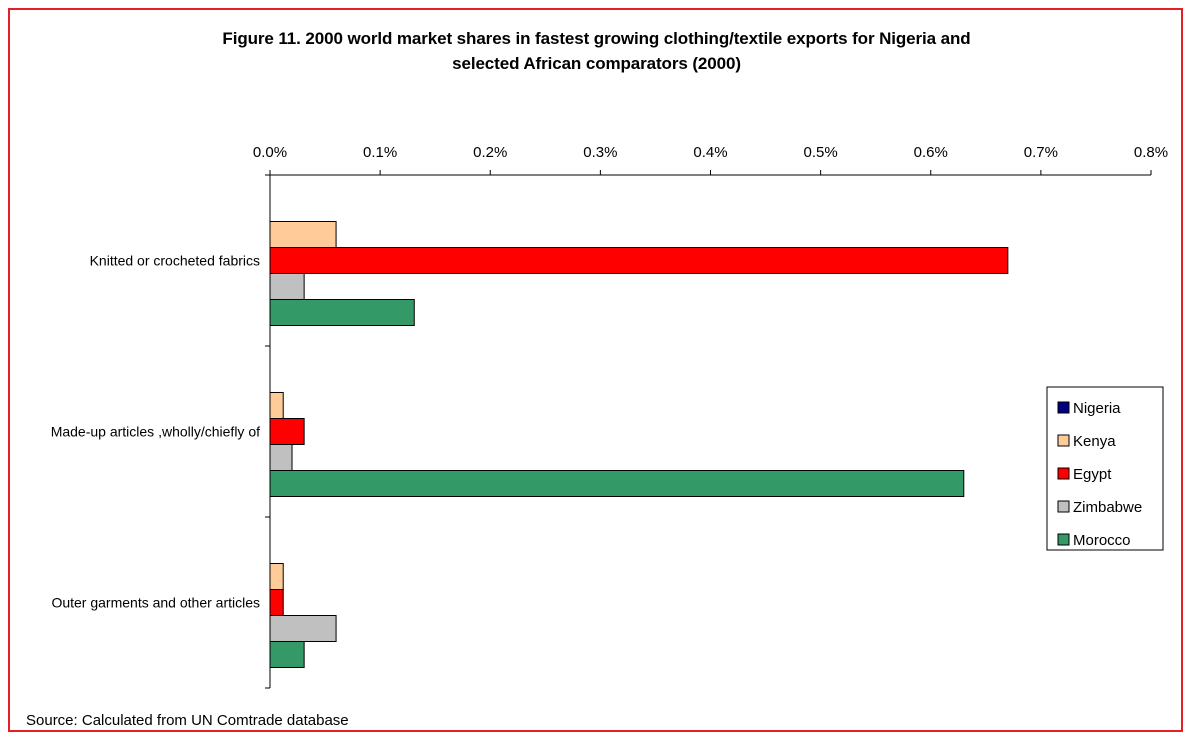  I want to click on x-tick-label: 0.7%, so click(1041, 152).